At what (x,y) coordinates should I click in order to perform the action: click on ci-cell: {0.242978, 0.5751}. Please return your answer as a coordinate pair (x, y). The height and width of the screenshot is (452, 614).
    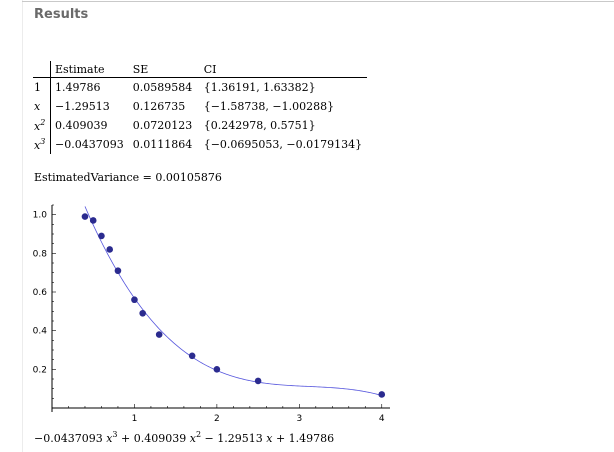
    Looking at the image, I should click on (259, 125).